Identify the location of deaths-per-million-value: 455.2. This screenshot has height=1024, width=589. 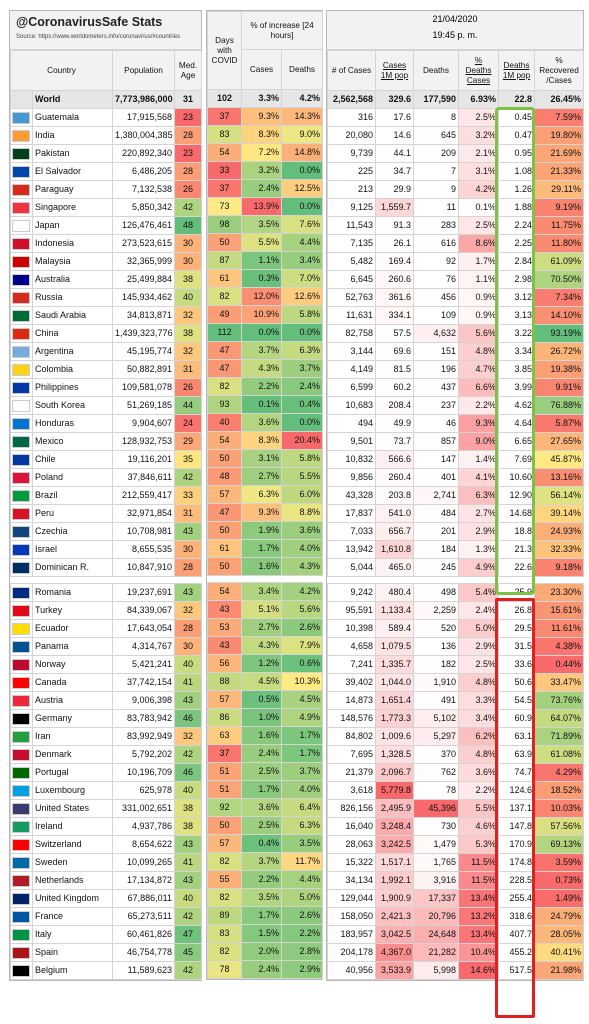
(516, 952).